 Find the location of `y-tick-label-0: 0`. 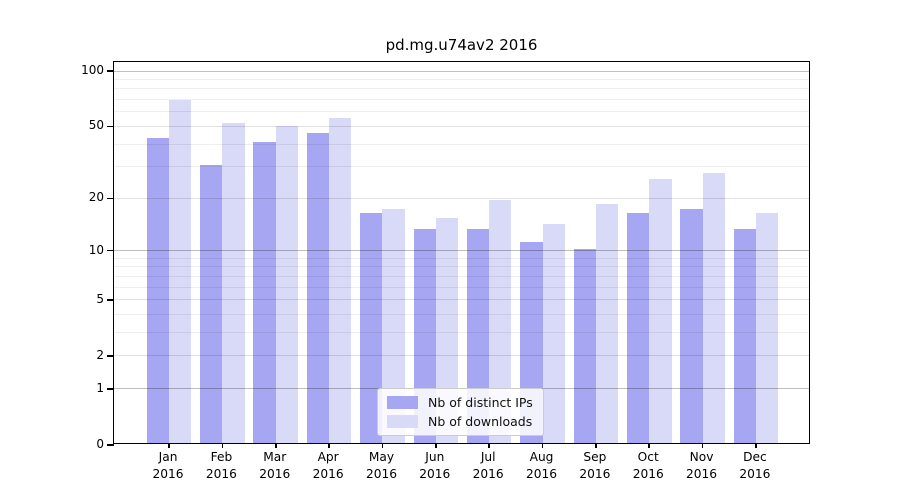

y-tick-label-0: 0 is located at coordinates (100, 444).